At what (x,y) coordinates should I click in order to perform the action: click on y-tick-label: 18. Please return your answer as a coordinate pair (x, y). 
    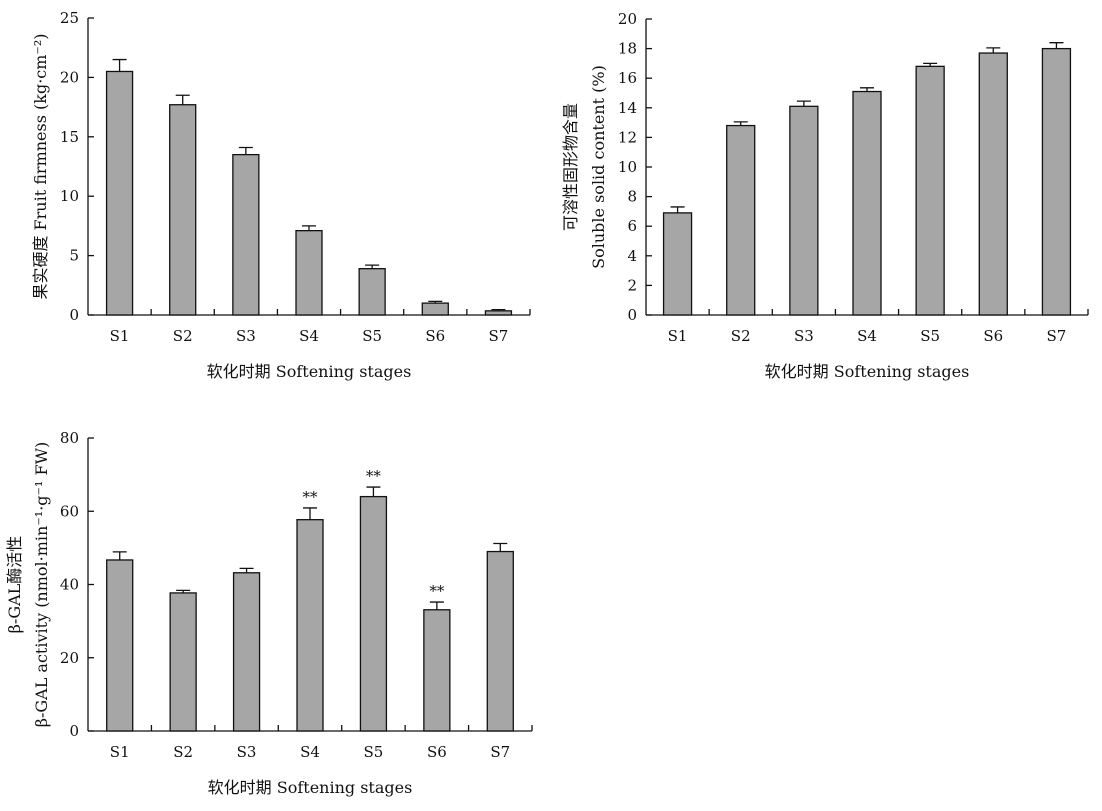
    Looking at the image, I should click on (627, 49).